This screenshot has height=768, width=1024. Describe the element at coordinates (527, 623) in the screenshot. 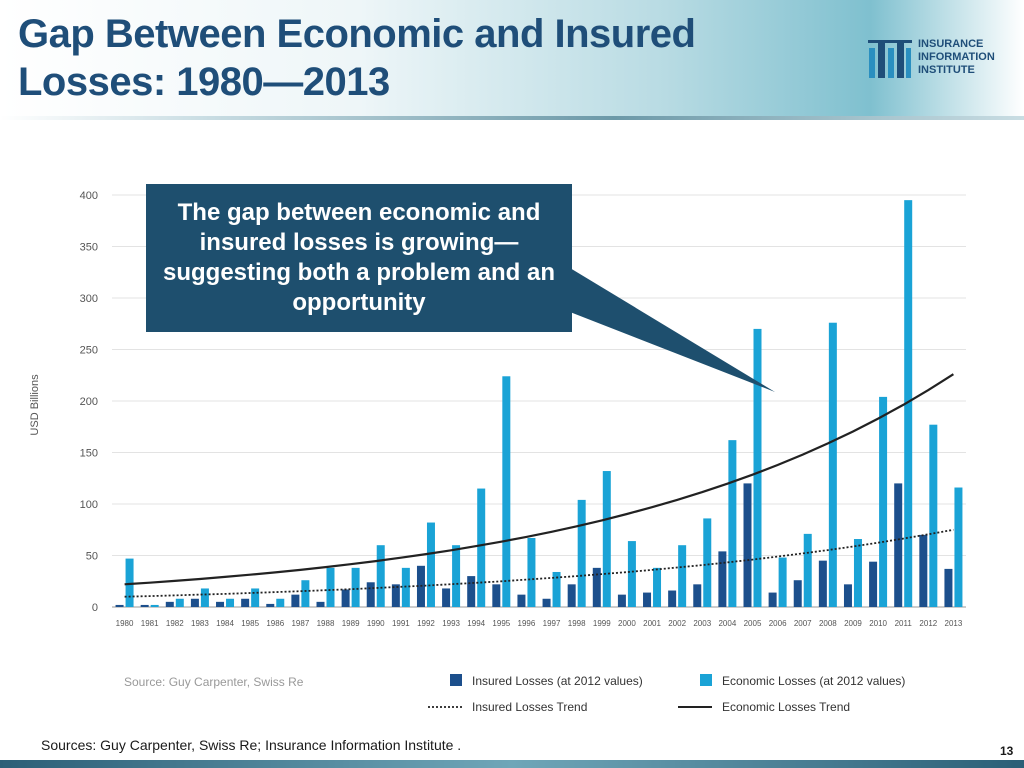

I see `x-tick-label: 1996` at that location.